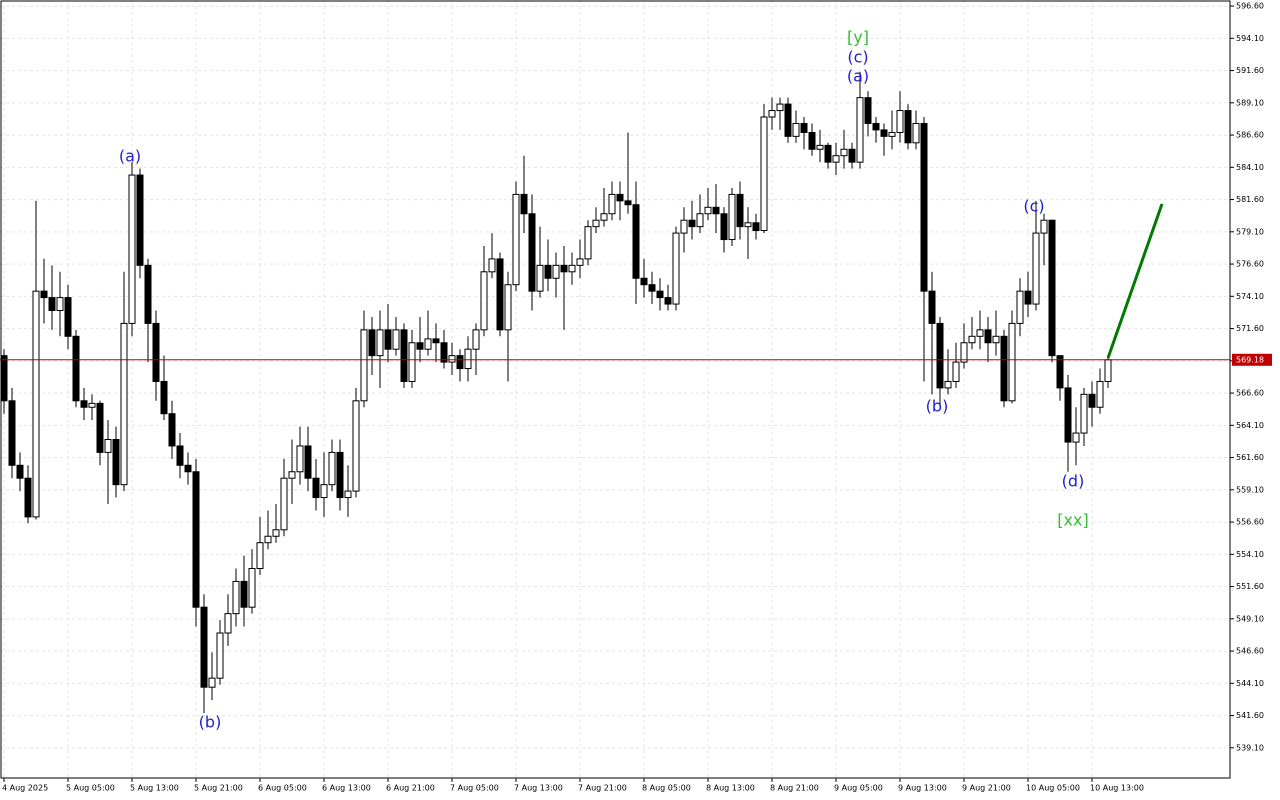 This screenshot has height=800, width=1280. What do you see at coordinates (937, 406) in the screenshot?
I see `wave-label: (b)` at bounding box center [937, 406].